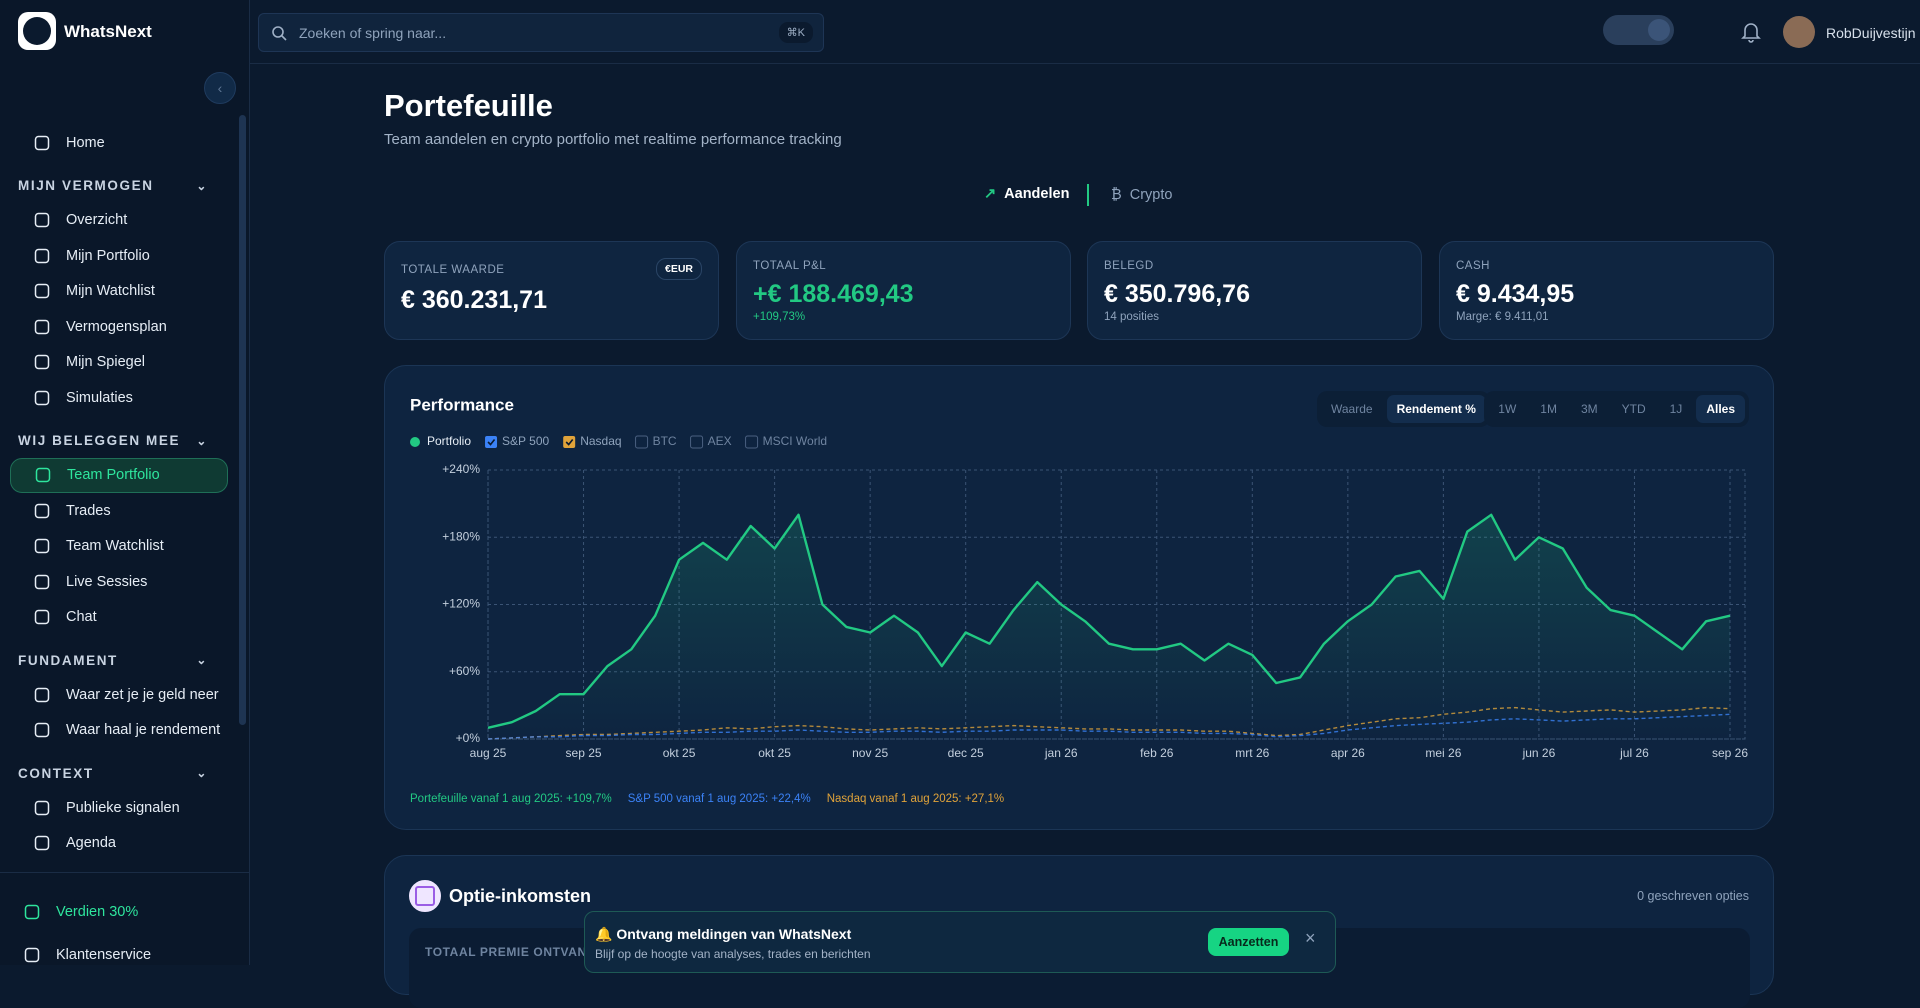 The width and height of the screenshot is (1920, 1008). What do you see at coordinates (1131, 317) in the screenshot?
I see `card-sub: 14 posities` at bounding box center [1131, 317].